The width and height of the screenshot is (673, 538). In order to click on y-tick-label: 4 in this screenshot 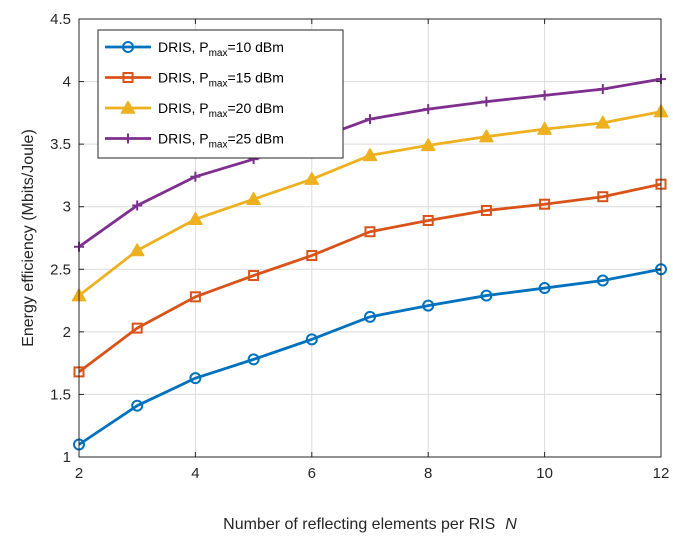, I will do `click(67, 82)`.